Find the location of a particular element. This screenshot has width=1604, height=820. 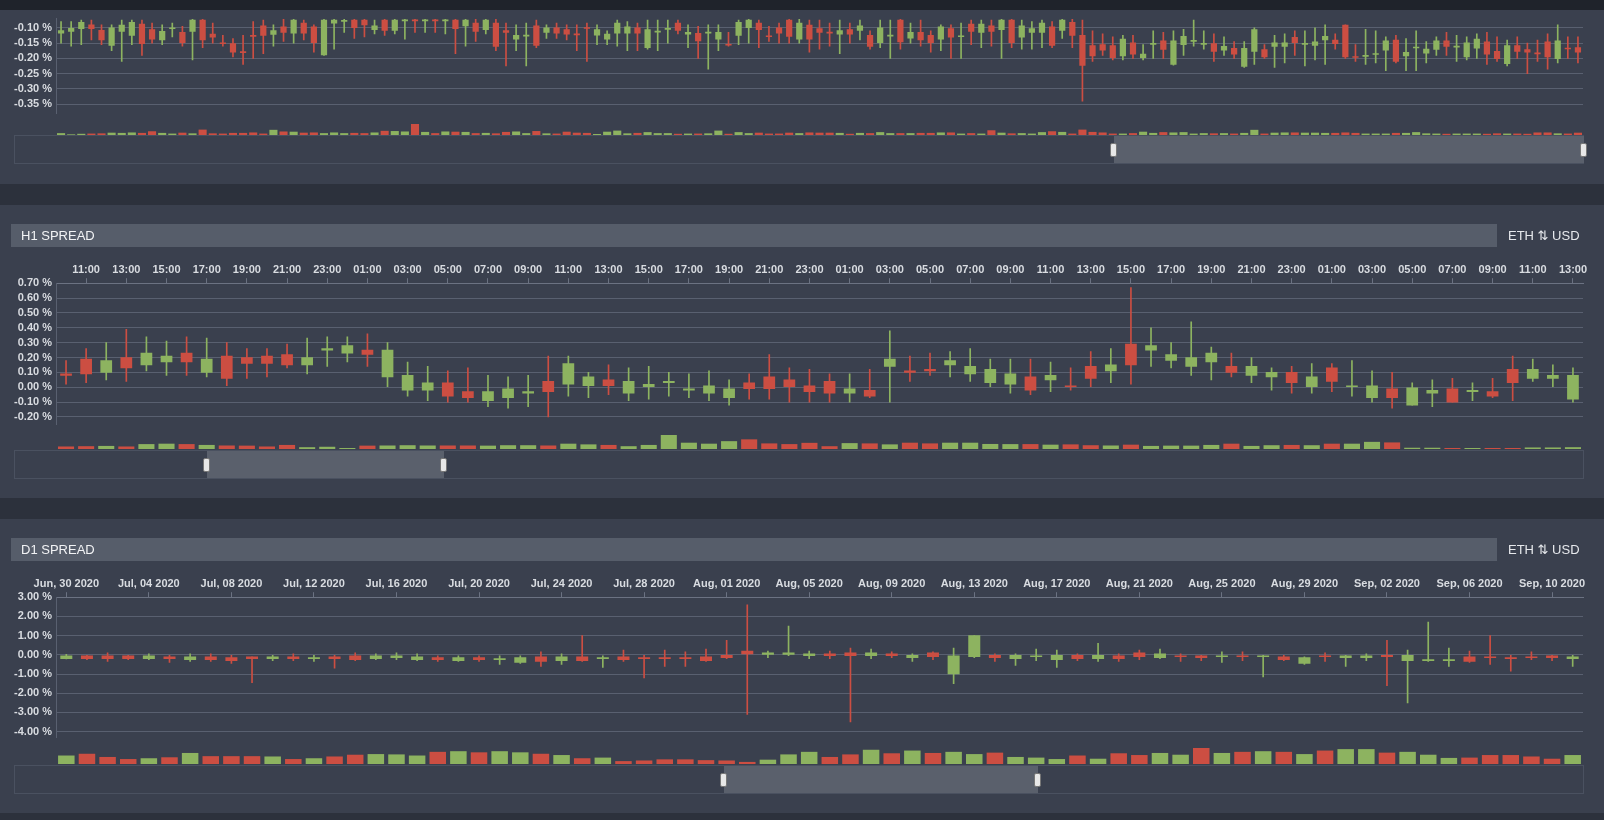

x-tick-label: 01:00 is located at coordinates (1331, 268).